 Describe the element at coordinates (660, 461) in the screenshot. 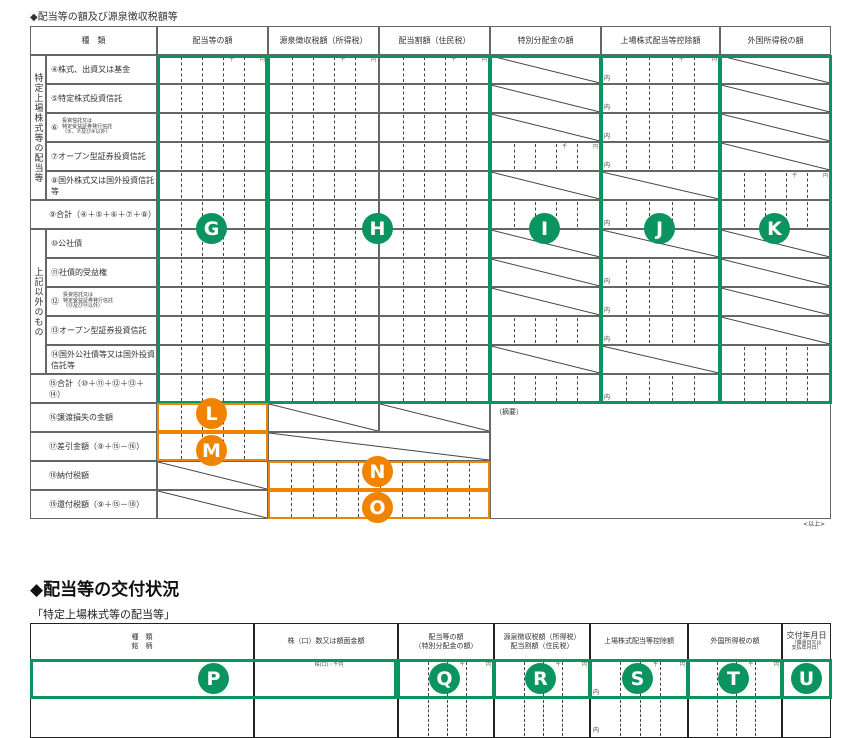

I see `remarks-field: （摘要）` at that location.